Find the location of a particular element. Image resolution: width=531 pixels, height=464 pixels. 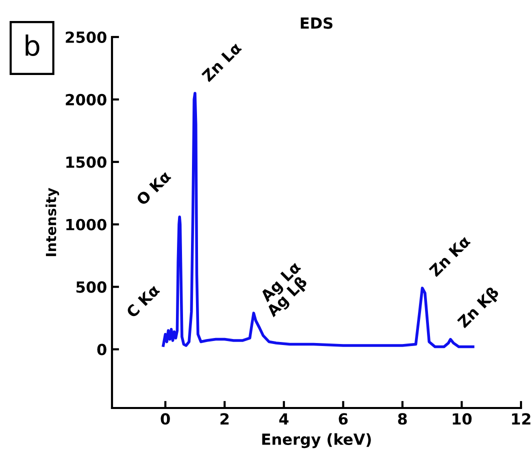

x-tick-label: 2 is located at coordinates (224, 418).